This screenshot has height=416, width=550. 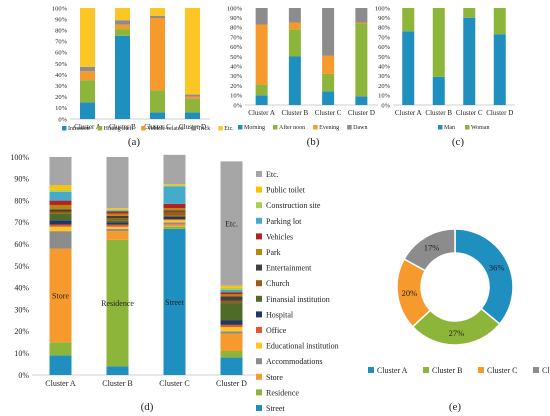 What do you see at coordinates (329, 128) in the screenshot?
I see `legend-label: Evening` at bounding box center [329, 128].